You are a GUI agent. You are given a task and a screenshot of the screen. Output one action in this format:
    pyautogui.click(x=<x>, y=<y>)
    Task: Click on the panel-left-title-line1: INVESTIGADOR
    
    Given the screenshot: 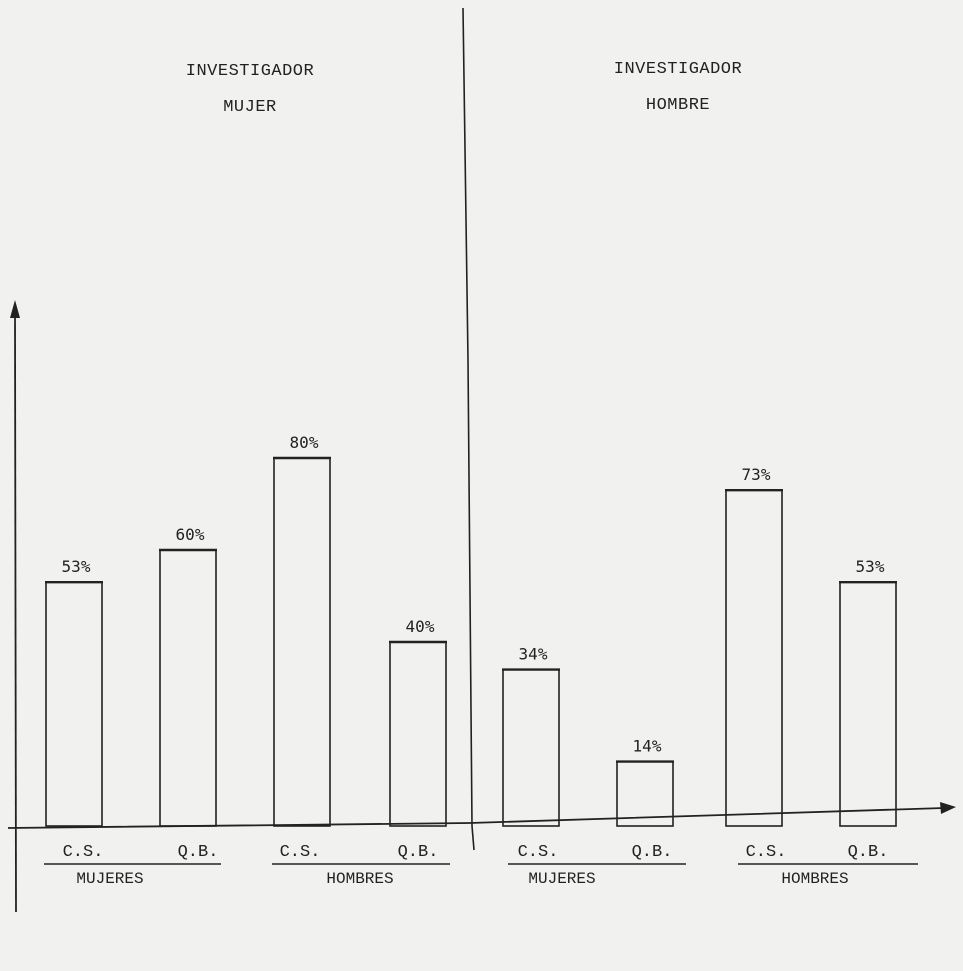 What is the action you would take?
    pyautogui.click(x=250, y=71)
    